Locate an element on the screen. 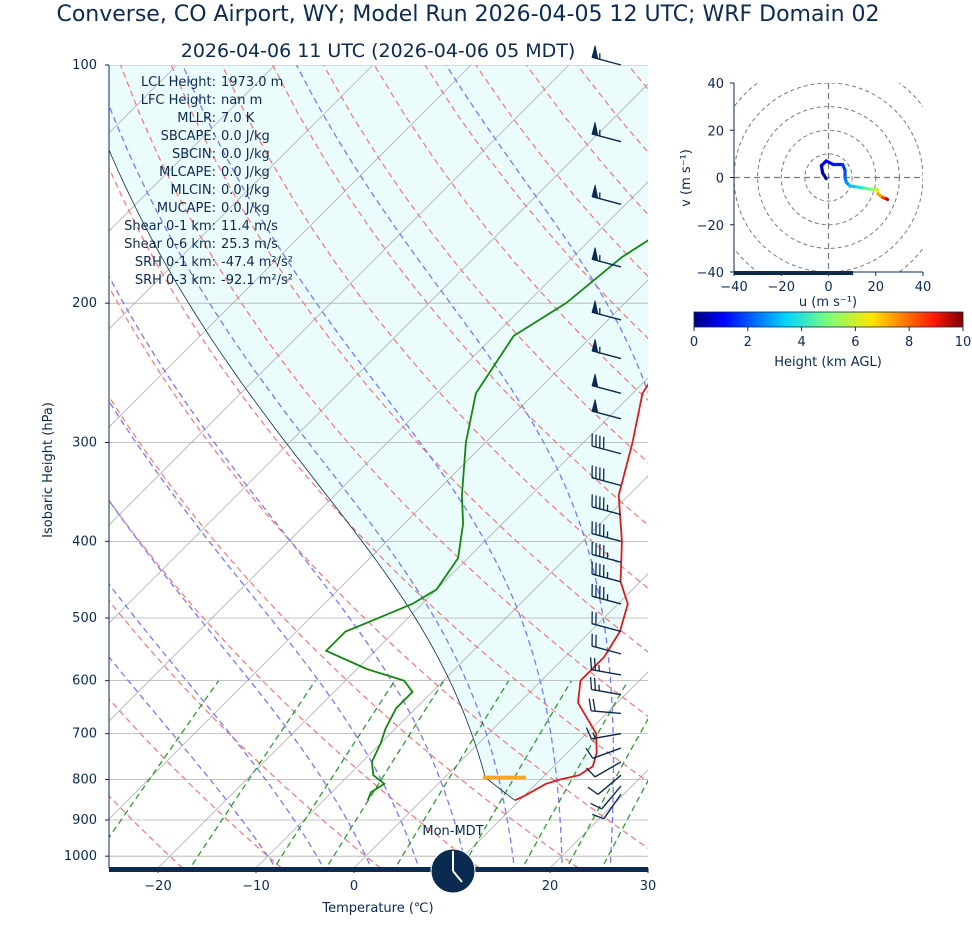 The width and height of the screenshot is (972, 936). hodograph-segment is located at coordinates (887, 199).